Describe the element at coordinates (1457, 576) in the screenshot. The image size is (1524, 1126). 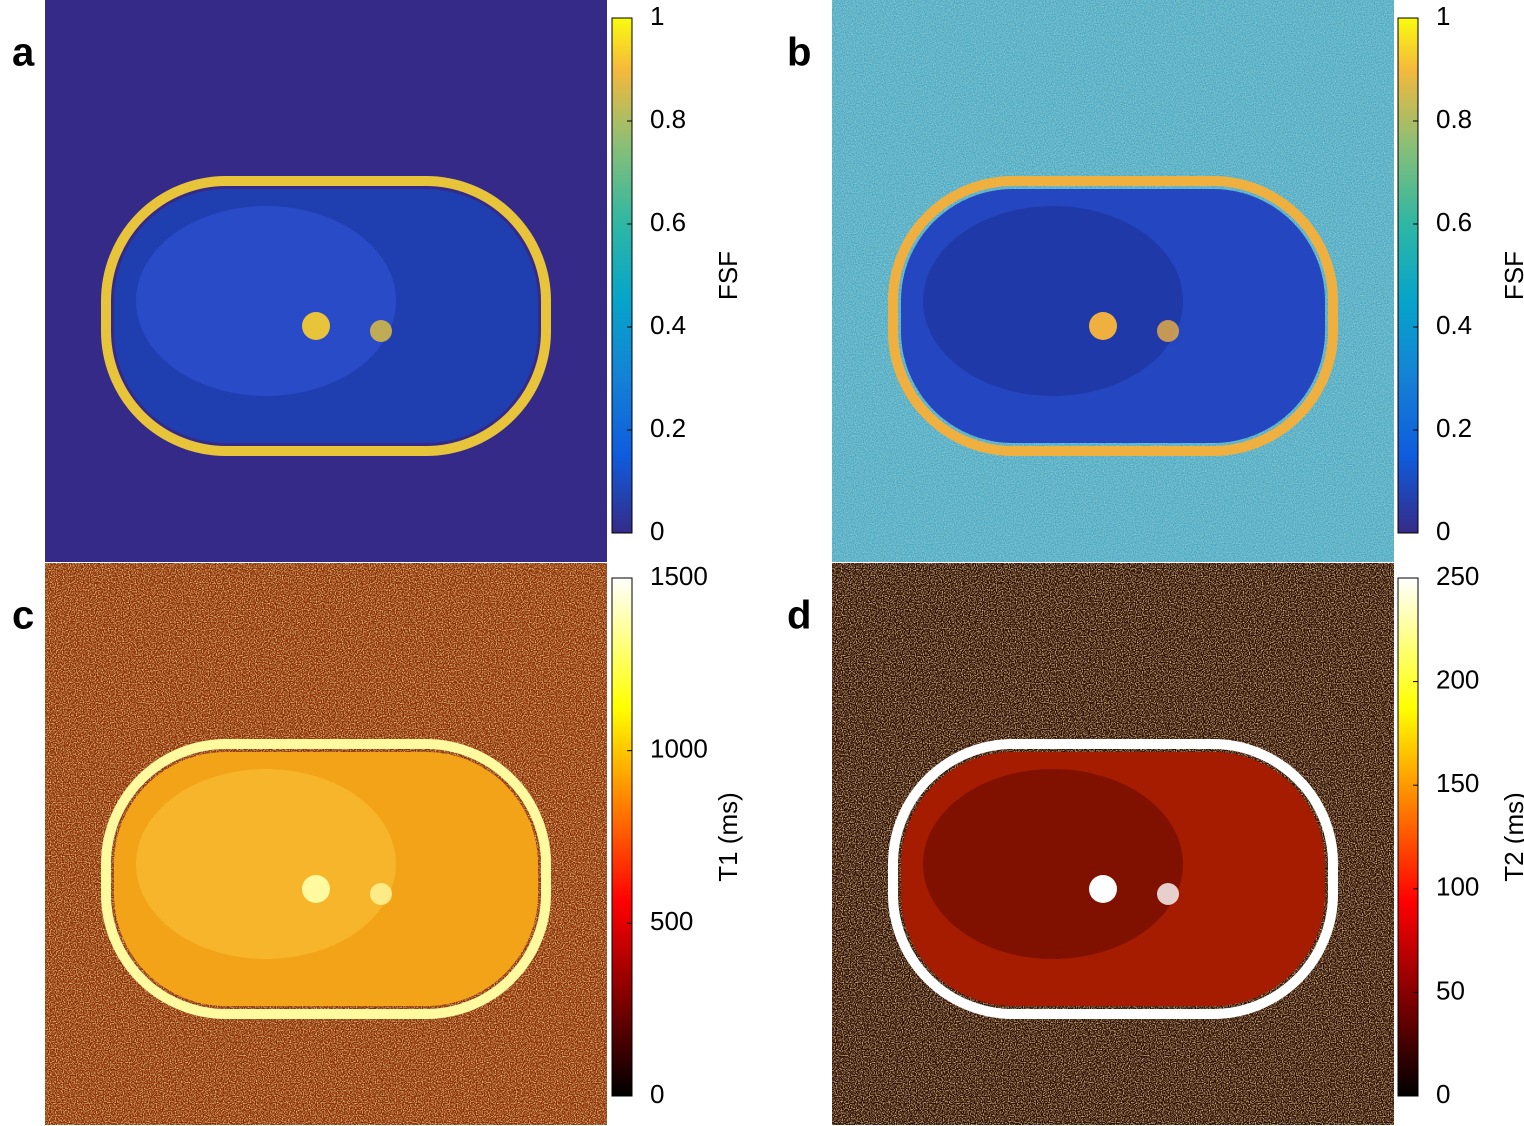
I see `colorbar-tick-label: 250` at that location.